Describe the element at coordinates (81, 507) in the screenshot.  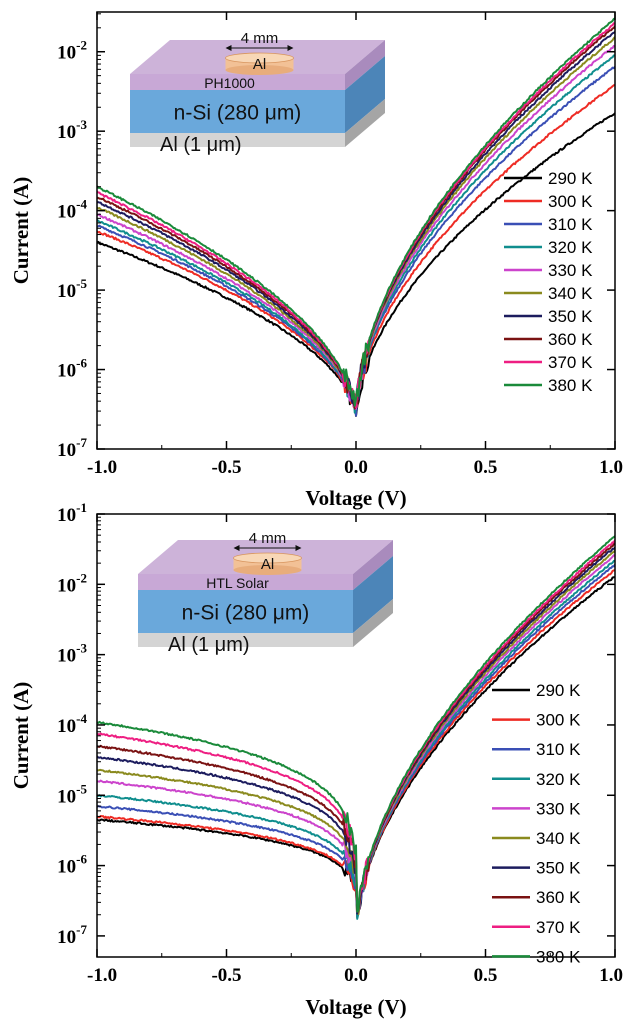
I see `y-tick-exp: -1` at that location.